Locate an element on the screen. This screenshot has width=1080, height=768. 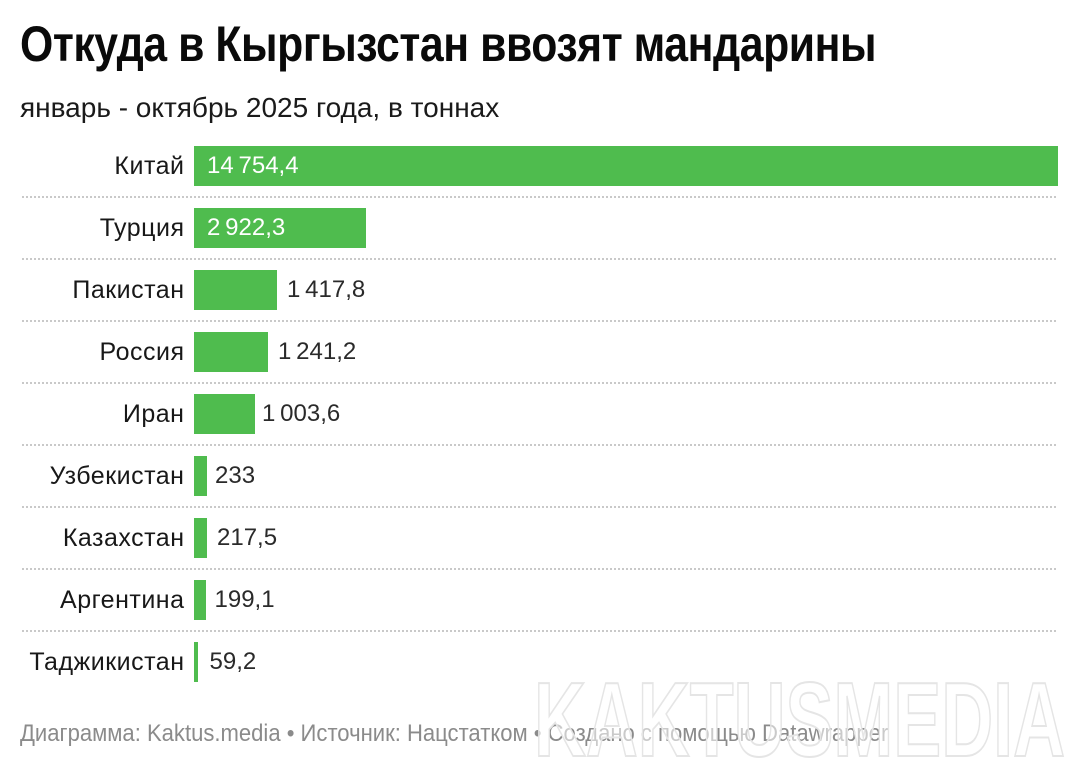
svg-text: KAKTUSMEDIA is located at coordinates (799, 721).